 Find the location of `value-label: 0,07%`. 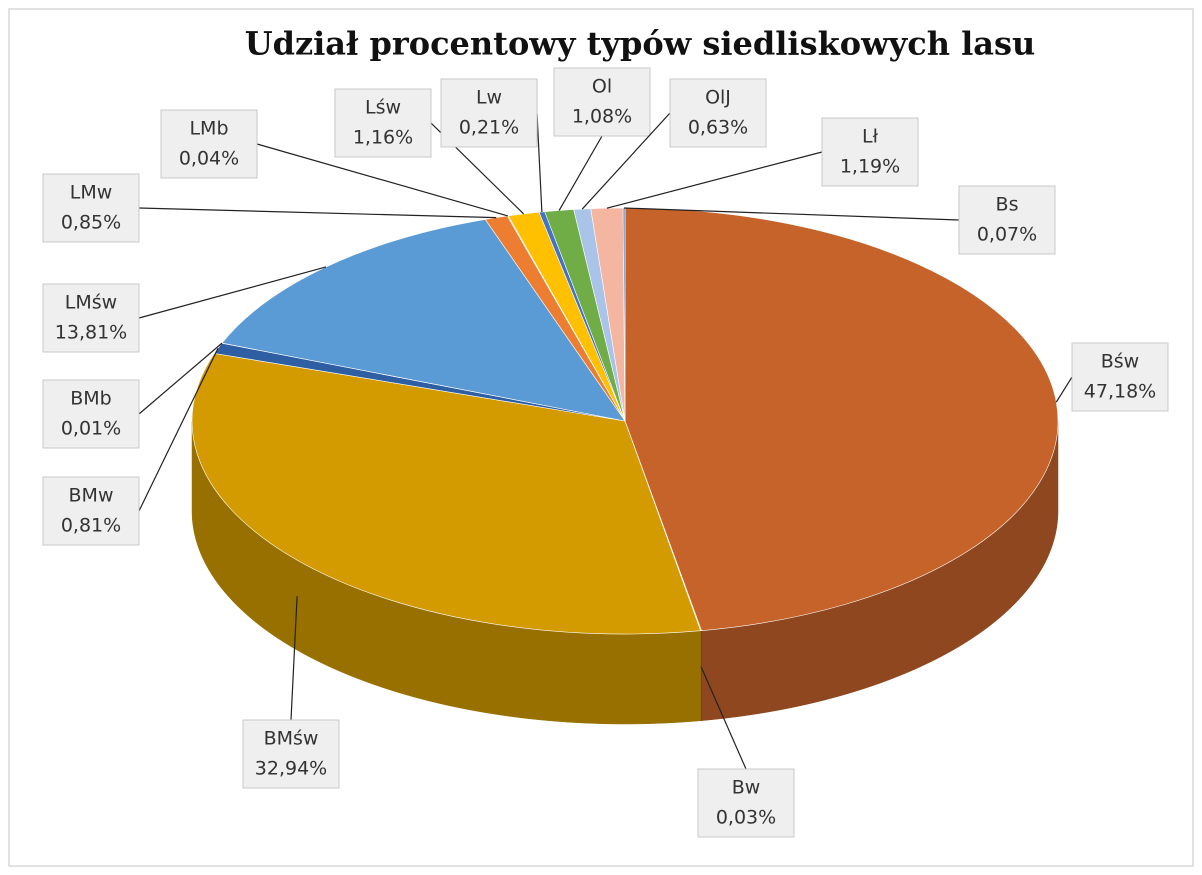

value-label: 0,07% is located at coordinates (1007, 235).